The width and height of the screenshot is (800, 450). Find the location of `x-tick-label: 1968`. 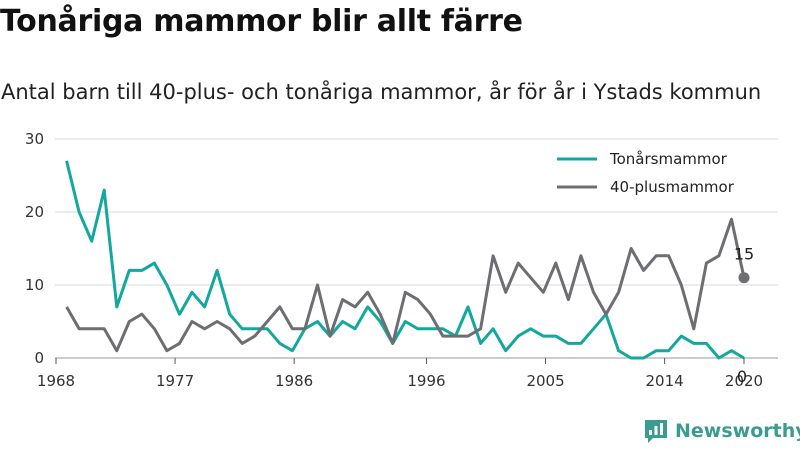

x-tick-label: 1968 is located at coordinates (56, 381).